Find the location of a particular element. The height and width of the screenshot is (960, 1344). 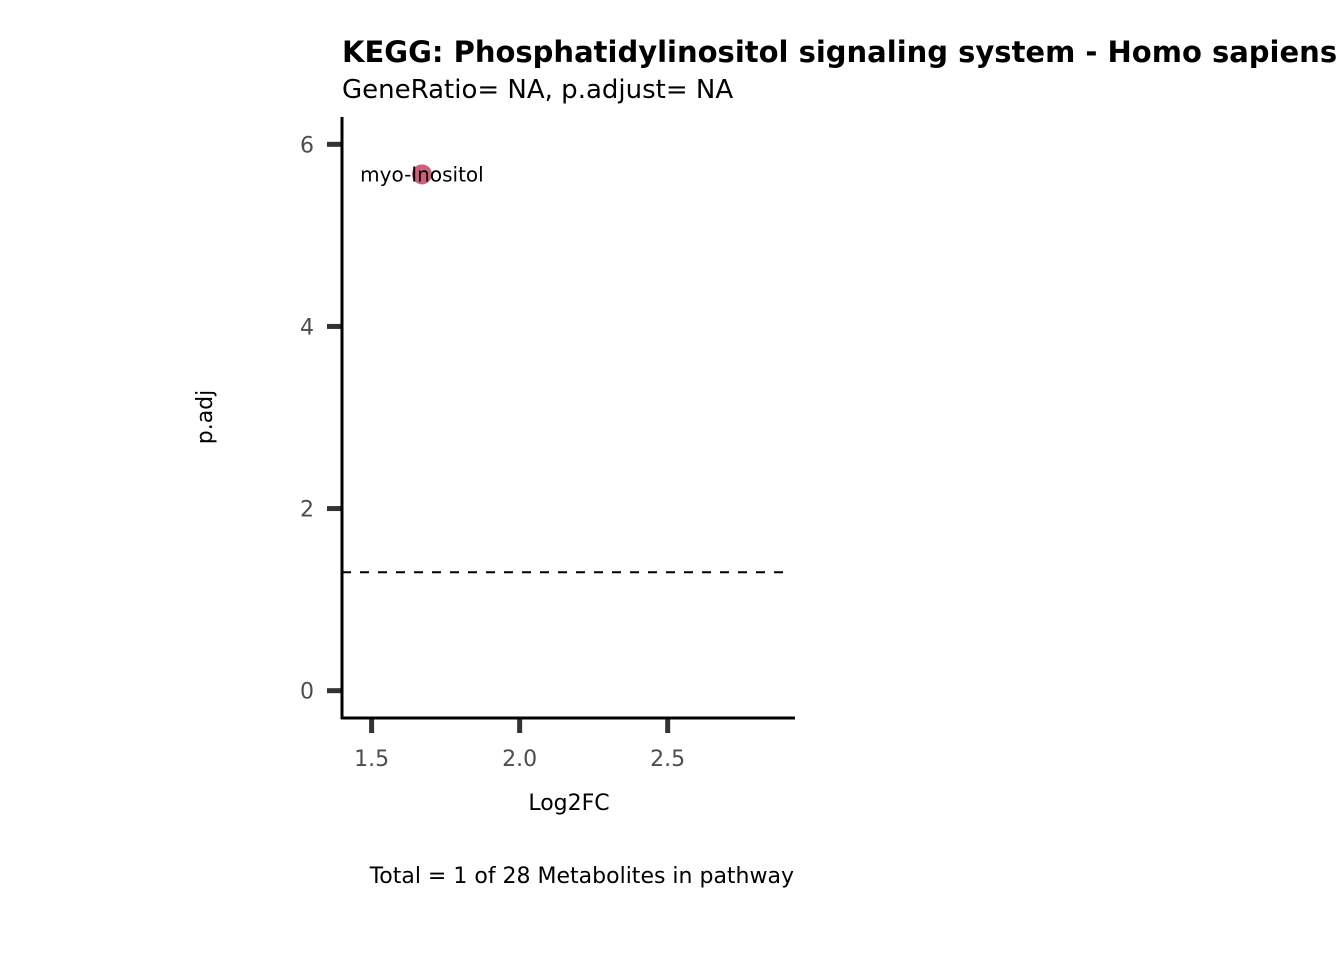

y-tick-label: 6 is located at coordinates (307, 145).